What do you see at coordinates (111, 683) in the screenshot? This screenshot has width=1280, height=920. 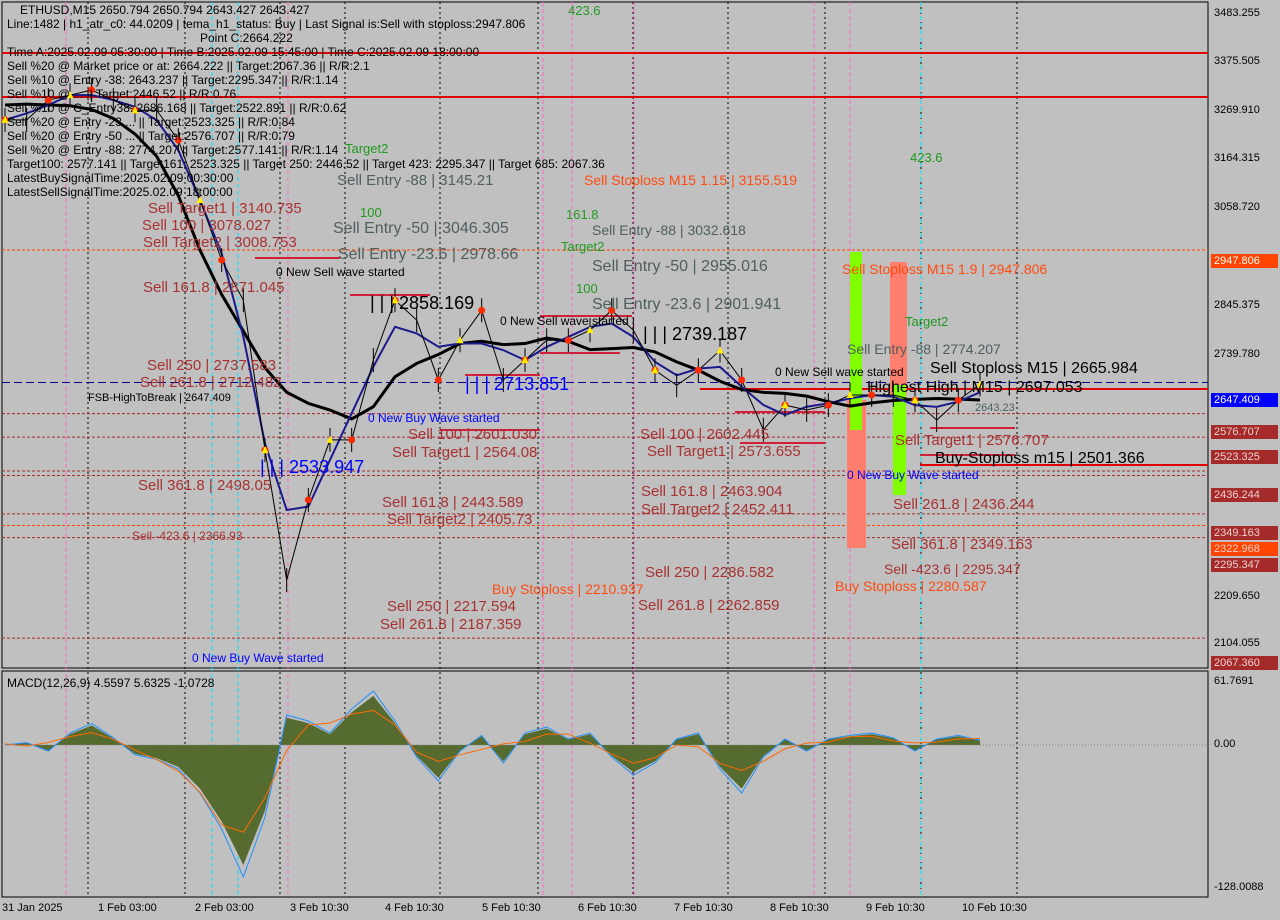 I see `macd-title: MACD(12,26,9) 4.5597 5.6325 -1.0728` at bounding box center [111, 683].